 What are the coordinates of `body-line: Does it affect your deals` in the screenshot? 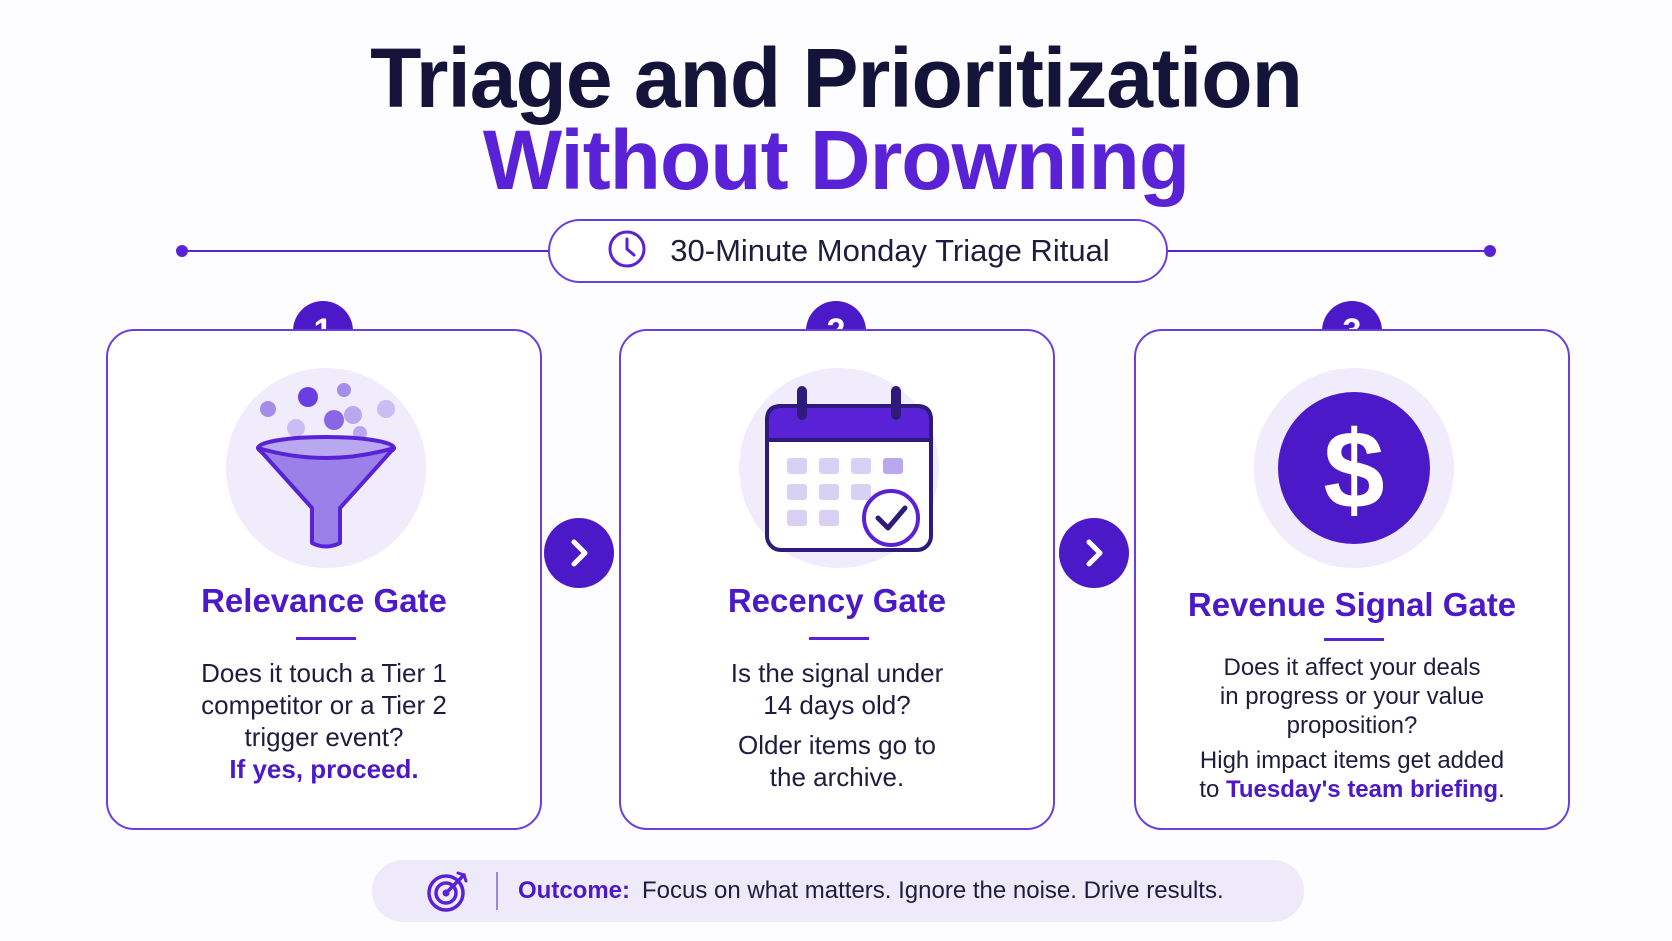 It's located at (1352, 667).